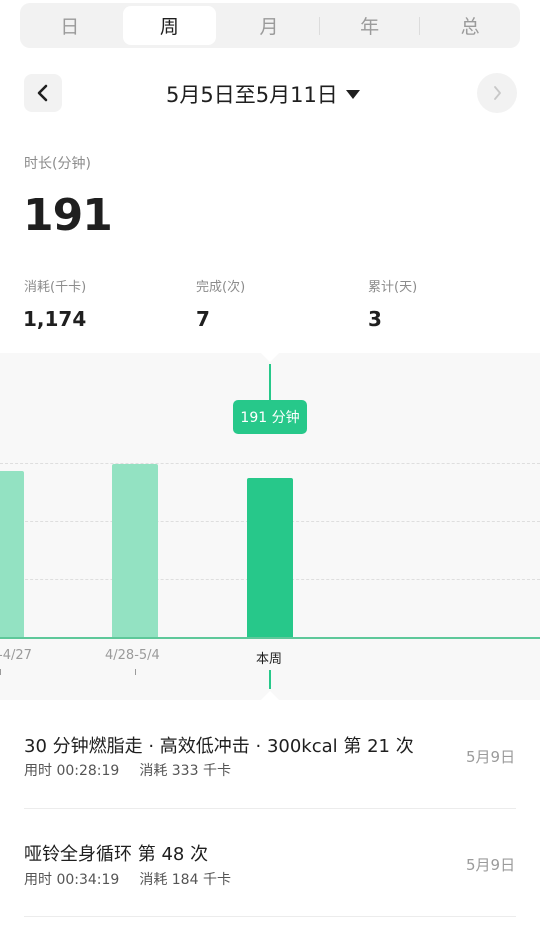 This screenshot has width=540, height=931. I want to click on tab-week-label: 周, so click(169, 27).